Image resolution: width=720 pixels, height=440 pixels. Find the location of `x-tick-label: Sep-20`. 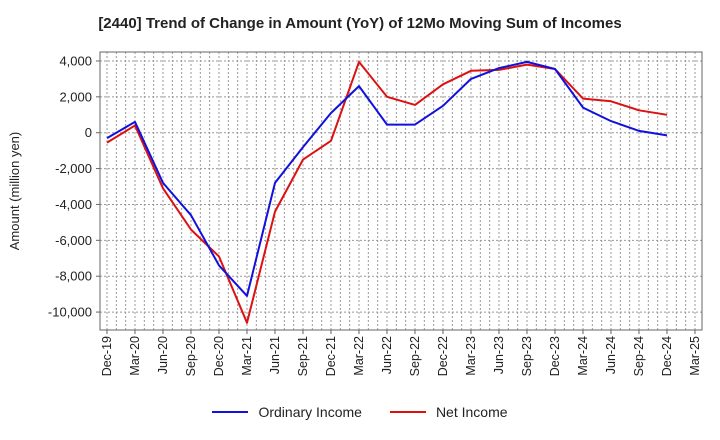

x-tick-label: Sep-20 is located at coordinates (191, 356).